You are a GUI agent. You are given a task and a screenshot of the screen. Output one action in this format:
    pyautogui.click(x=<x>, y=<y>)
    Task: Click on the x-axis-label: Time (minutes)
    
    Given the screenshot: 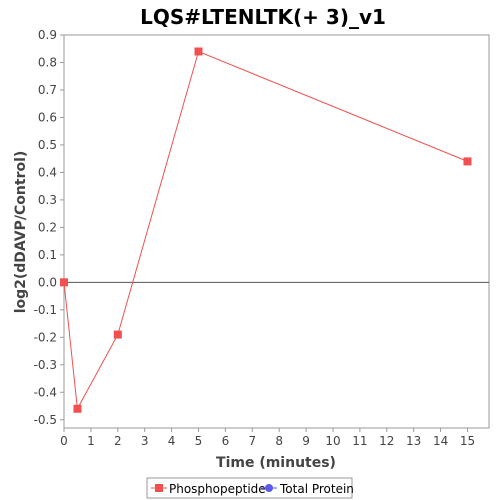 What is the action you would take?
    pyautogui.click(x=276, y=463)
    